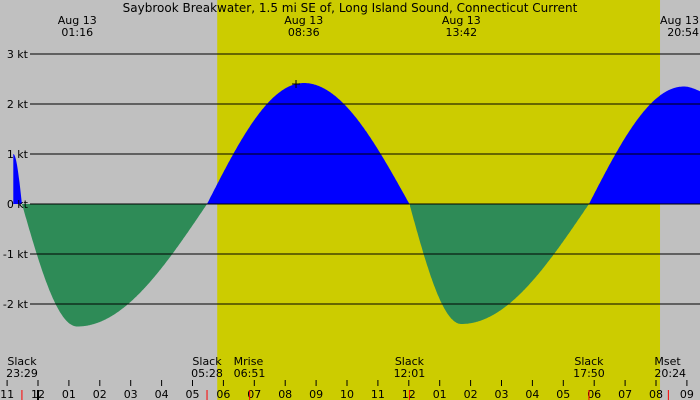  I want to click on y-tick-label: -1 kt, so click(16, 254).